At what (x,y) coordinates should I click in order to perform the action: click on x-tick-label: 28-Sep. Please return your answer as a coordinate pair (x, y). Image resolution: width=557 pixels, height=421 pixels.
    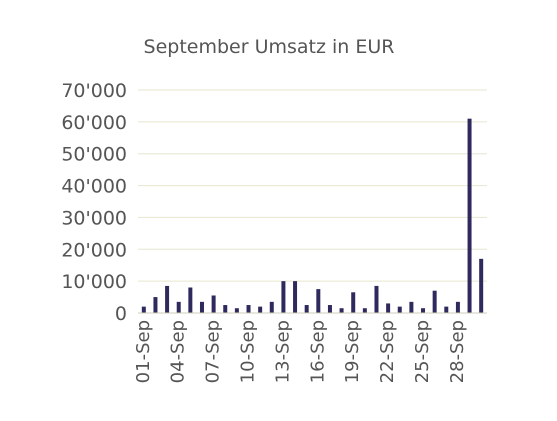
    Looking at the image, I should click on (457, 351).